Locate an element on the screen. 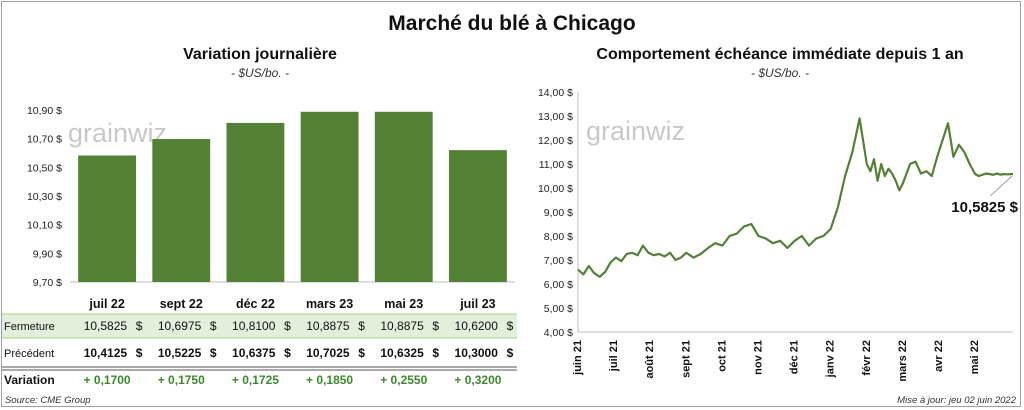  table-cell-value: 10,6975 is located at coordinates (180, 326).